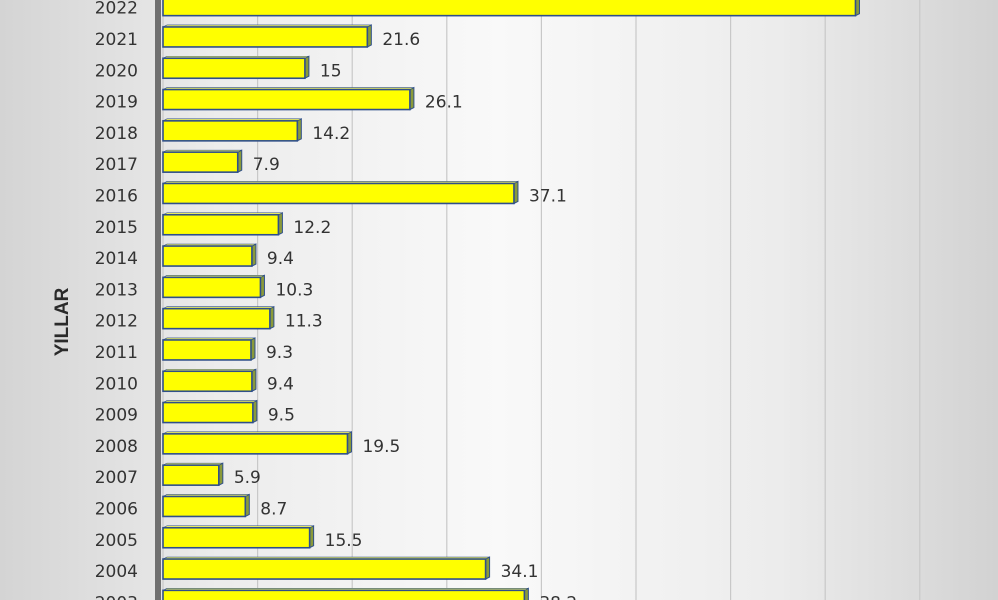  I want to click on category-tick-label: 2018, so click(116, 134).